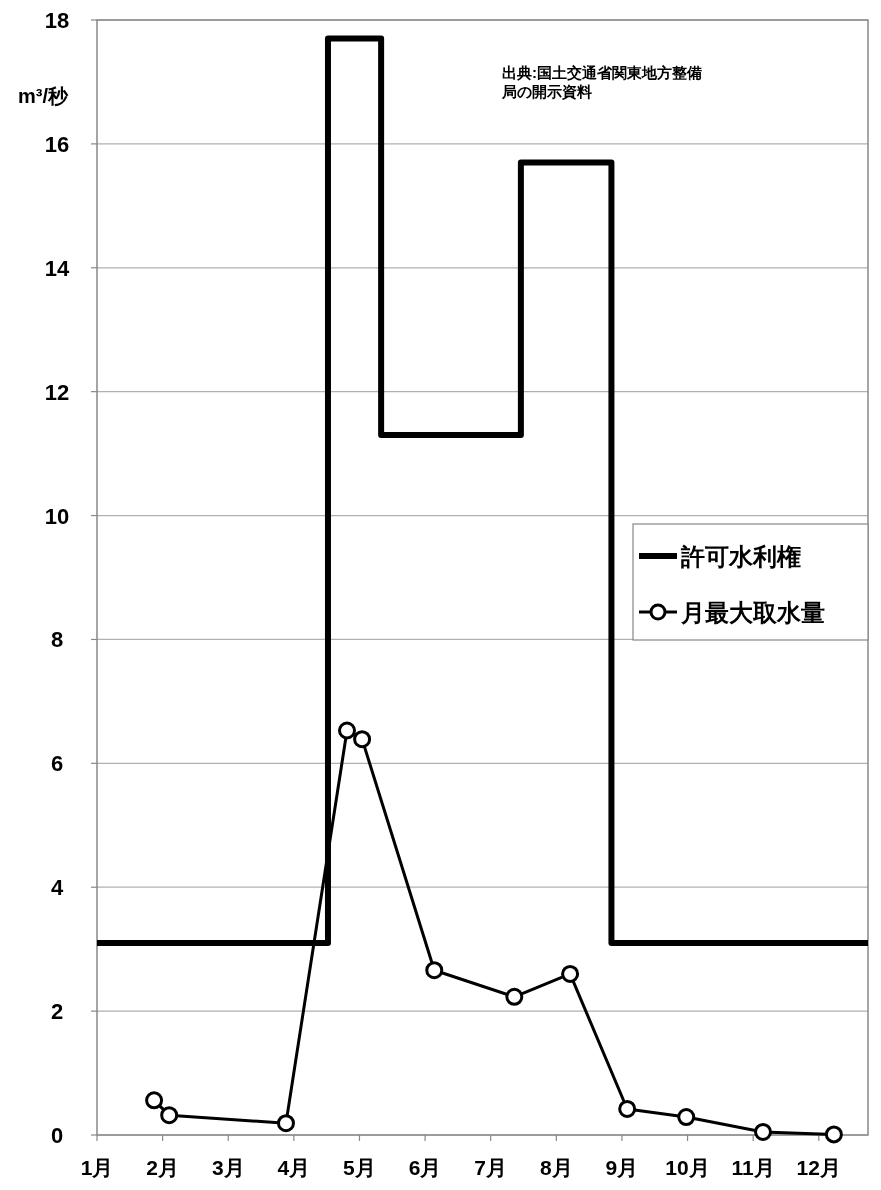  I want to click on y-tick-label: 0, so click(57, 1135).